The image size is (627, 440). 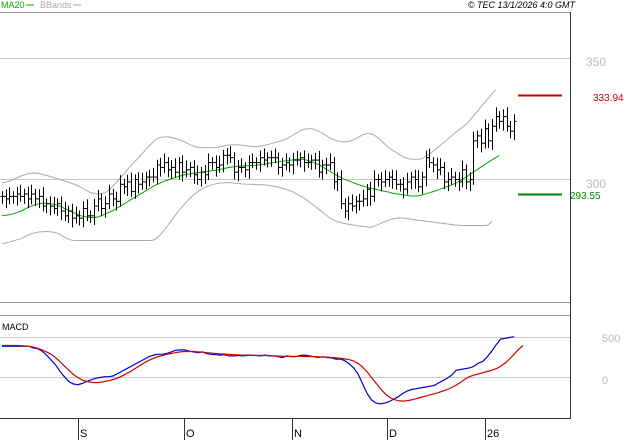 I want to click on bbands-lower-line, so click(x=247, y=213).